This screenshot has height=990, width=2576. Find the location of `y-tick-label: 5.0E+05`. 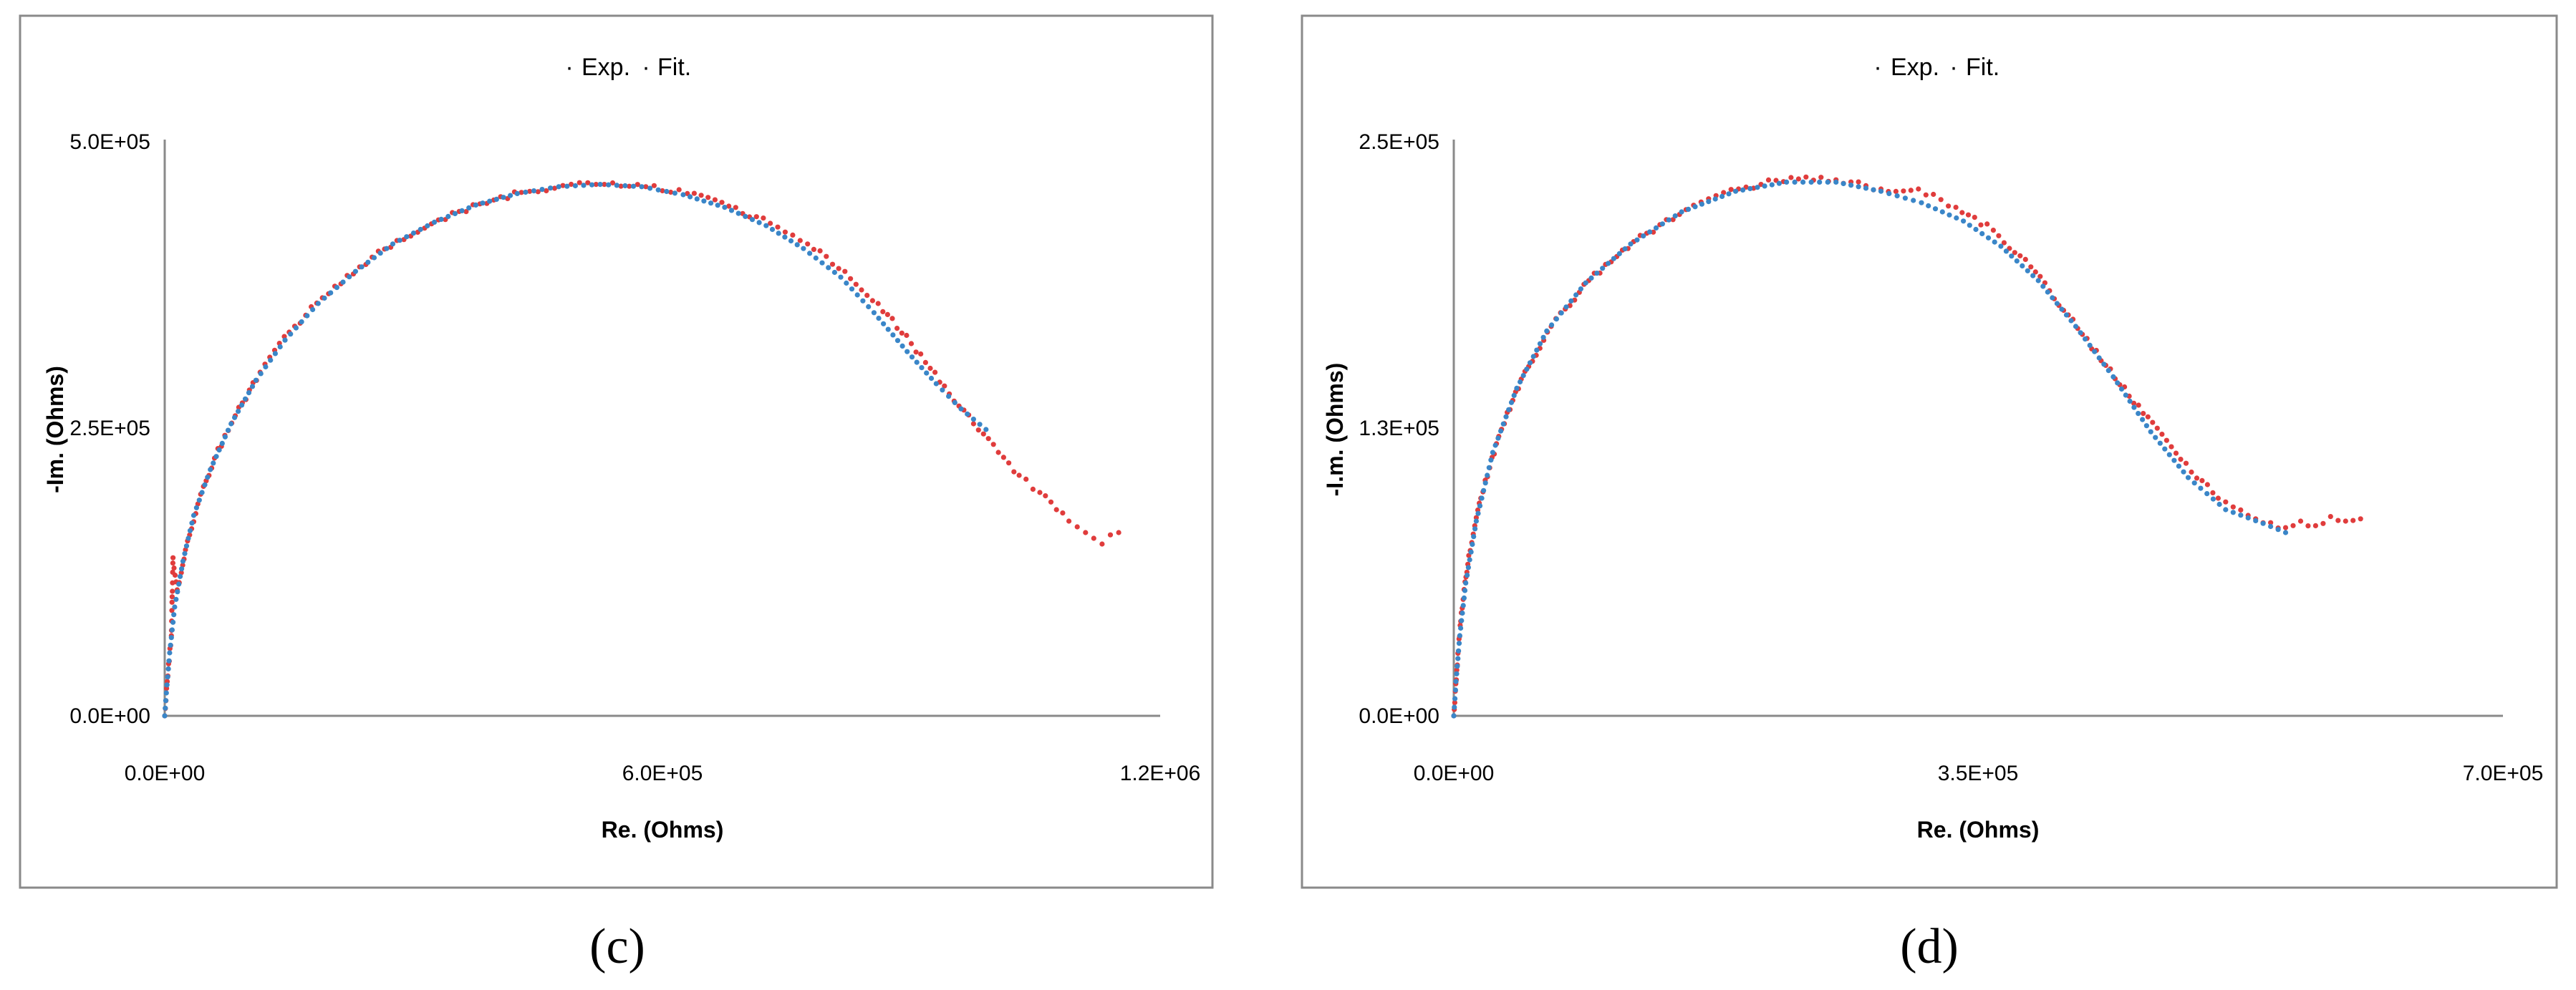

y-tick-label: 5.0E+05 is located at coordinates (109, 142).